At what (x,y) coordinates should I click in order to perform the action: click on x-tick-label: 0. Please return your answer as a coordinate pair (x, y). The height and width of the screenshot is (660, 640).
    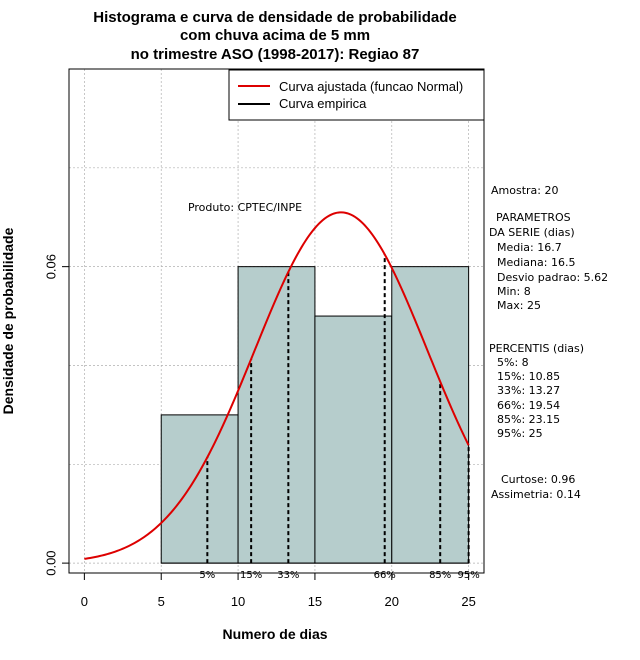
    Looking at the image, I should click on (84, 601).